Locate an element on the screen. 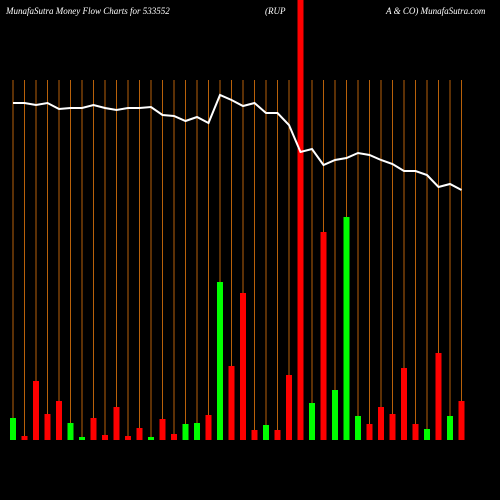 The image size is (500, 500). chart-title: (RUP is located at coordinates (275, 11).